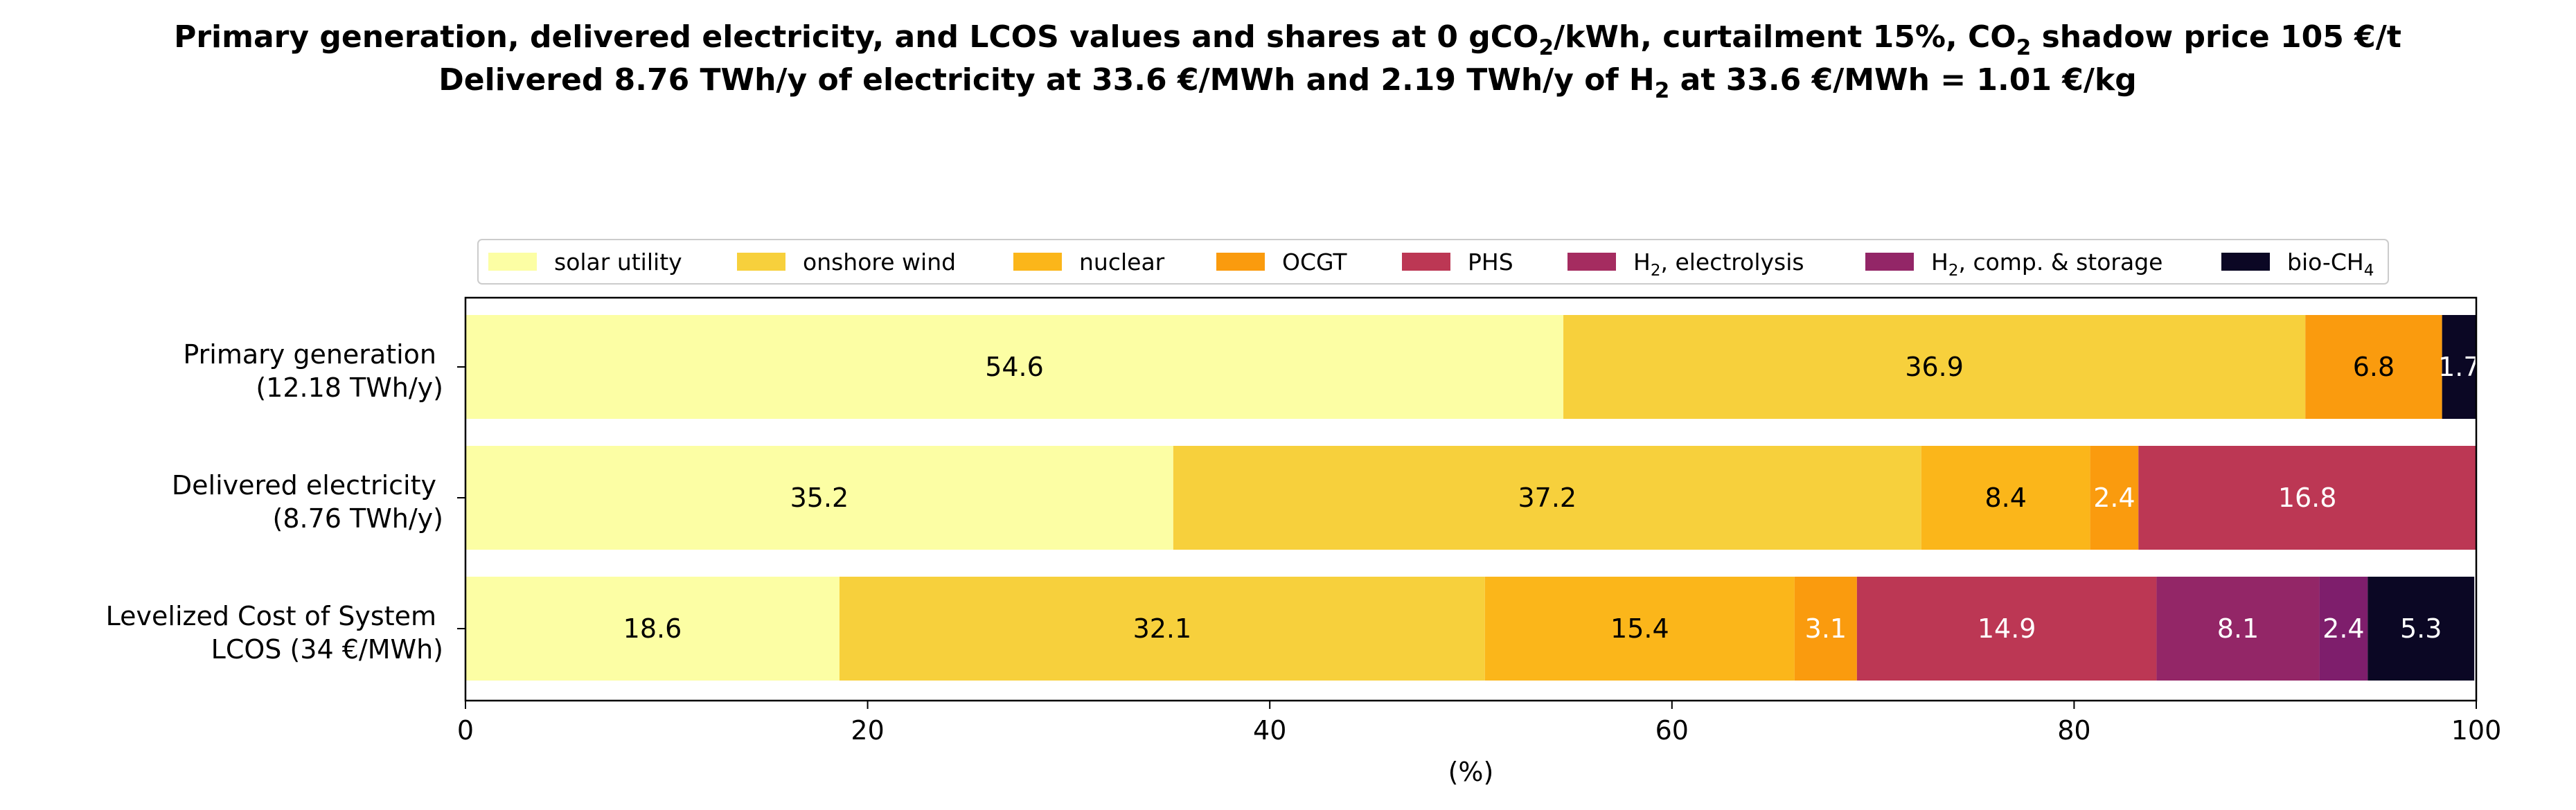 The width and height of the screenshot is (2576, 810). I want to click on x-tick-label: 60, so click(1672, 730).